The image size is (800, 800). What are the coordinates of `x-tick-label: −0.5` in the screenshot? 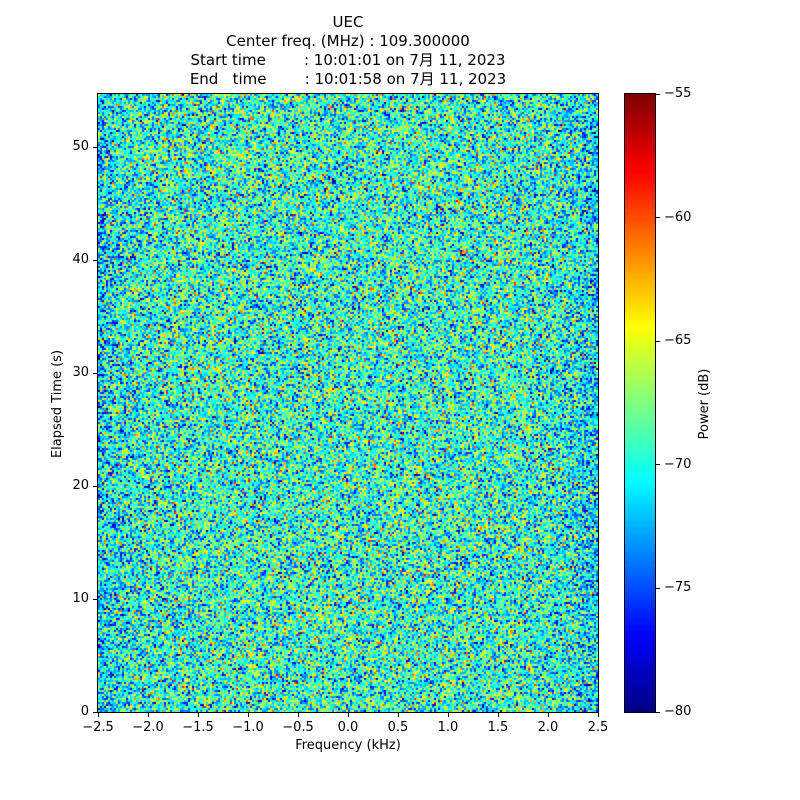 It's located at (298, 727).